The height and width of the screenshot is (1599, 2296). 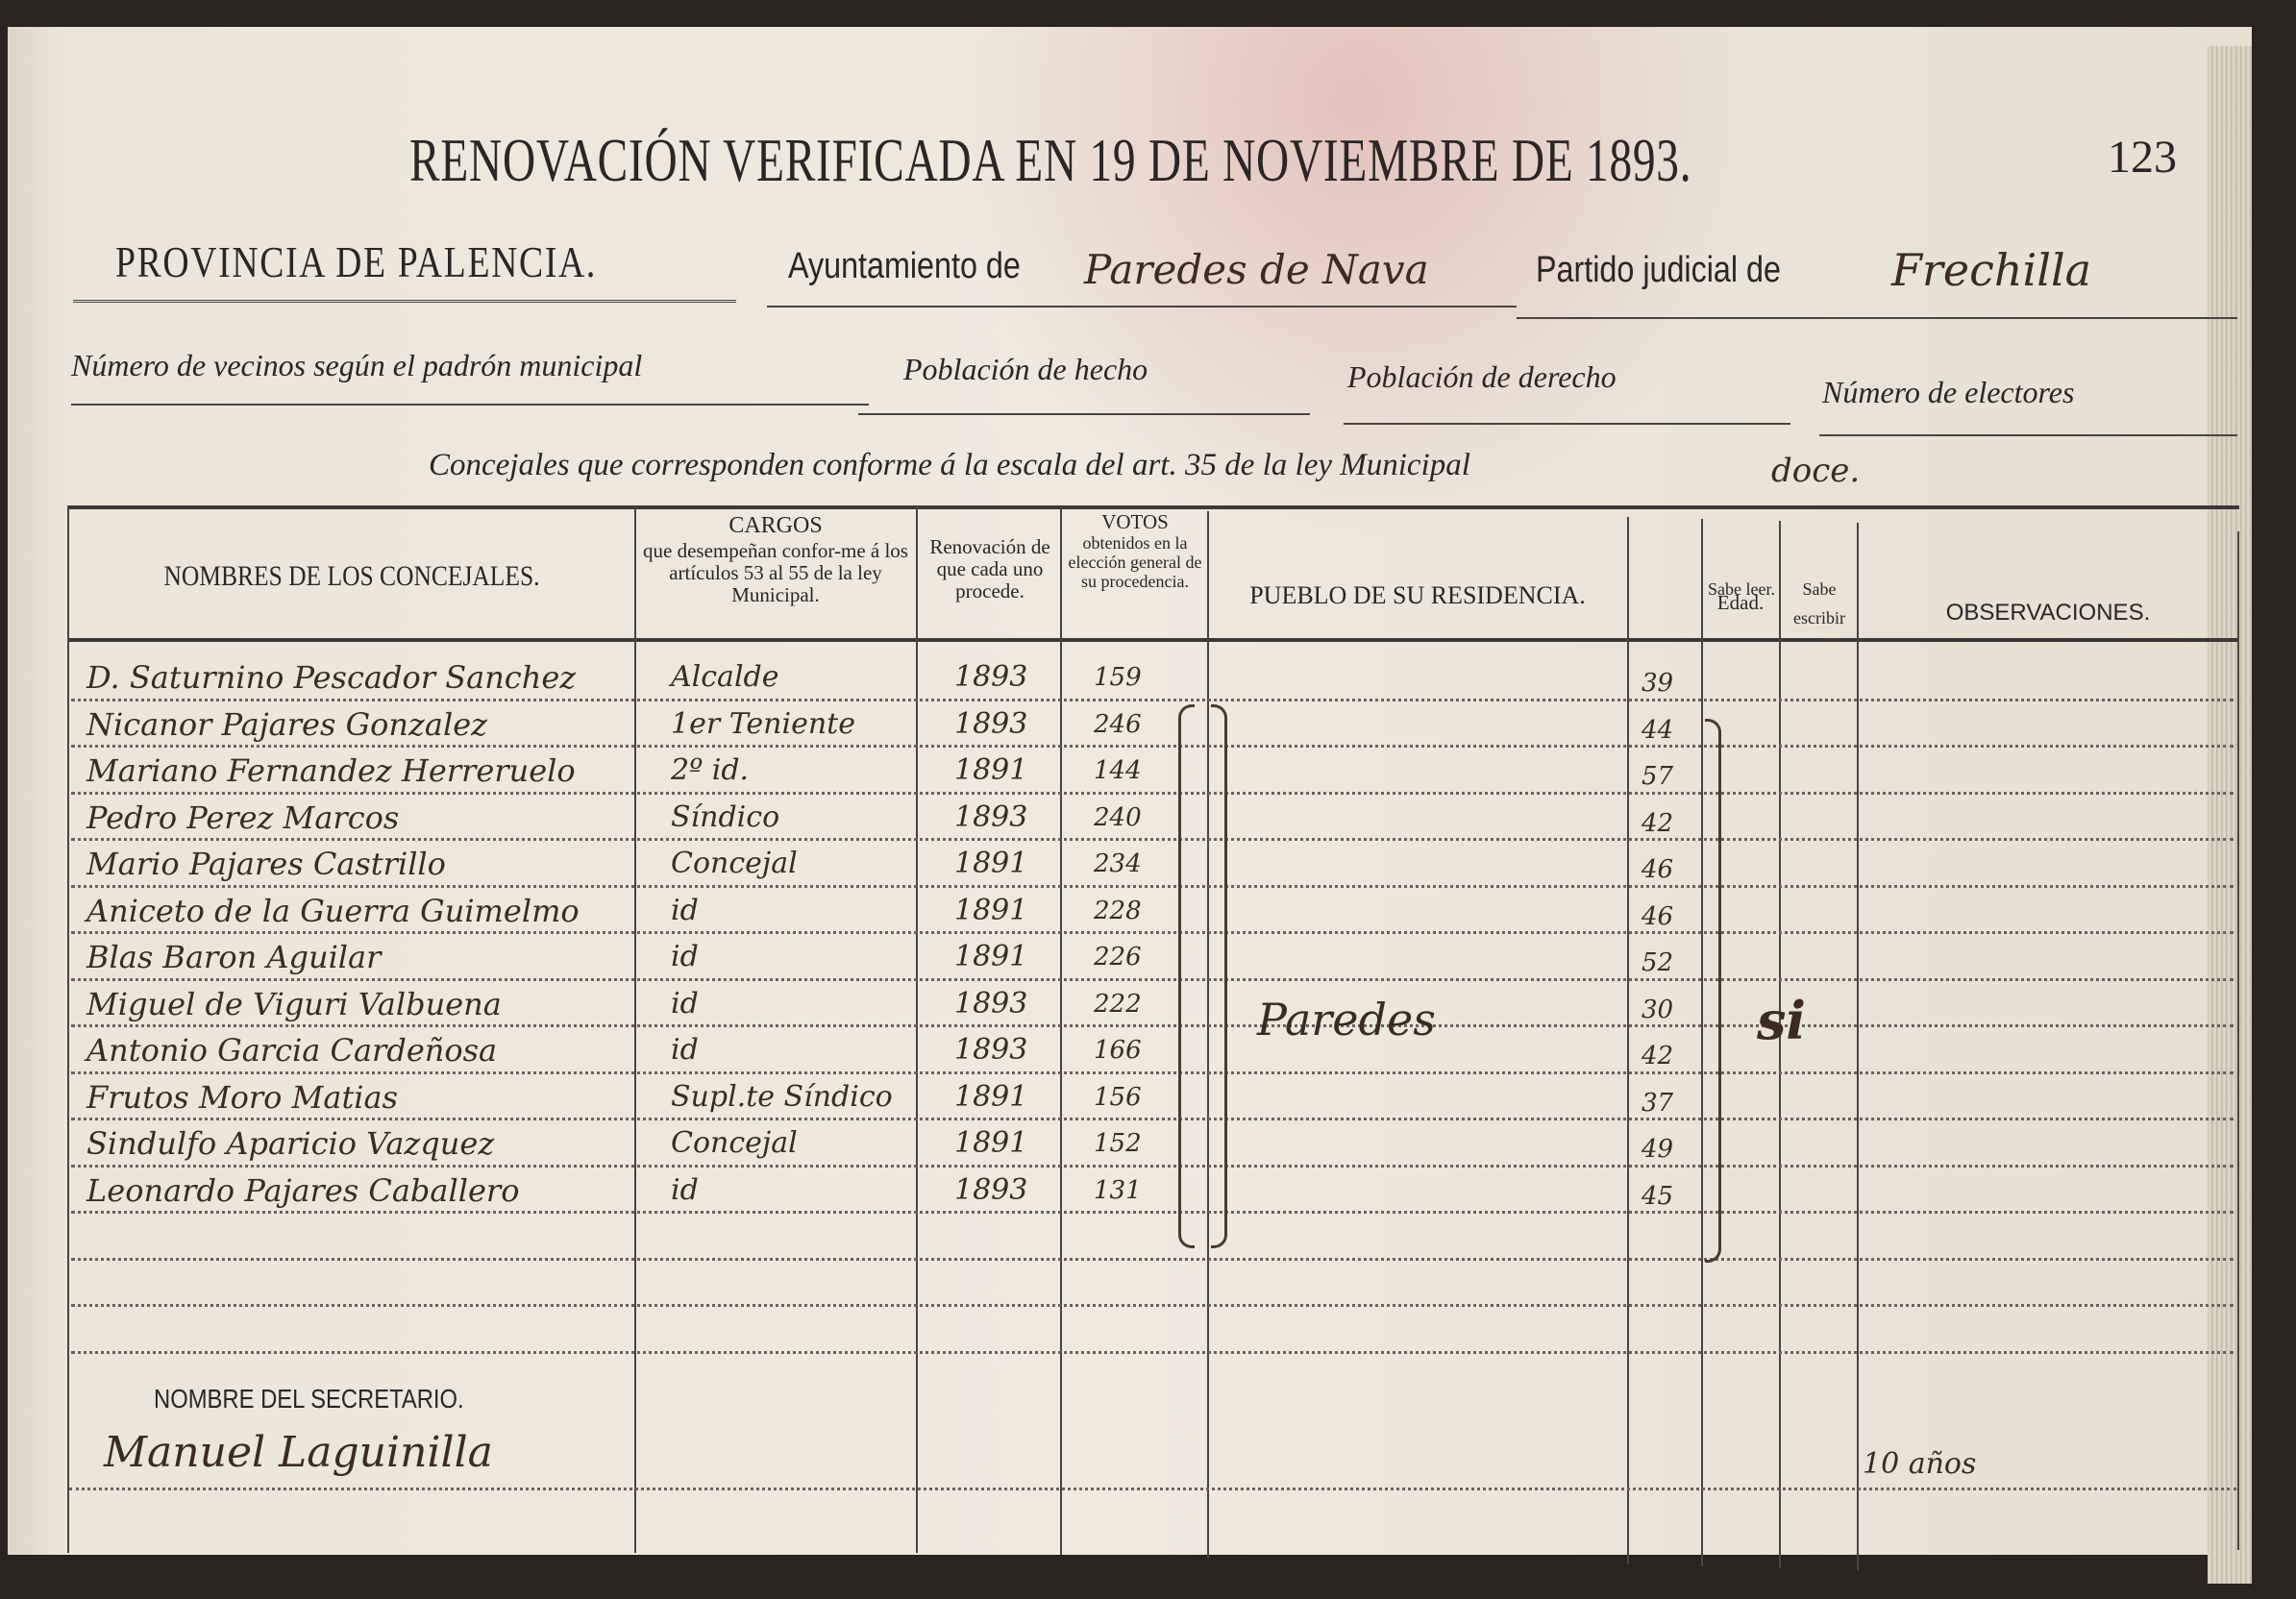 What do you see at coordinates (298, 1453) in the screenshot?
I see `secretario-nombre: Manuel Laguinilla` at bounding box center [298, 1453].